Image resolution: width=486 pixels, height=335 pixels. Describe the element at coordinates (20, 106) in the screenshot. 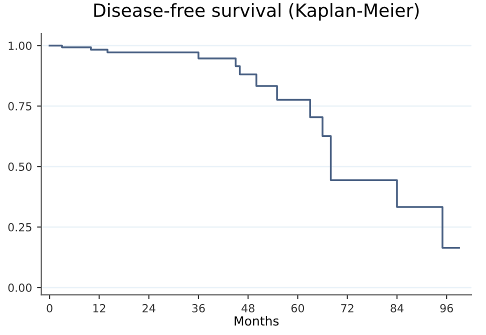

I see `y-tick-label: 0.75` at that location.